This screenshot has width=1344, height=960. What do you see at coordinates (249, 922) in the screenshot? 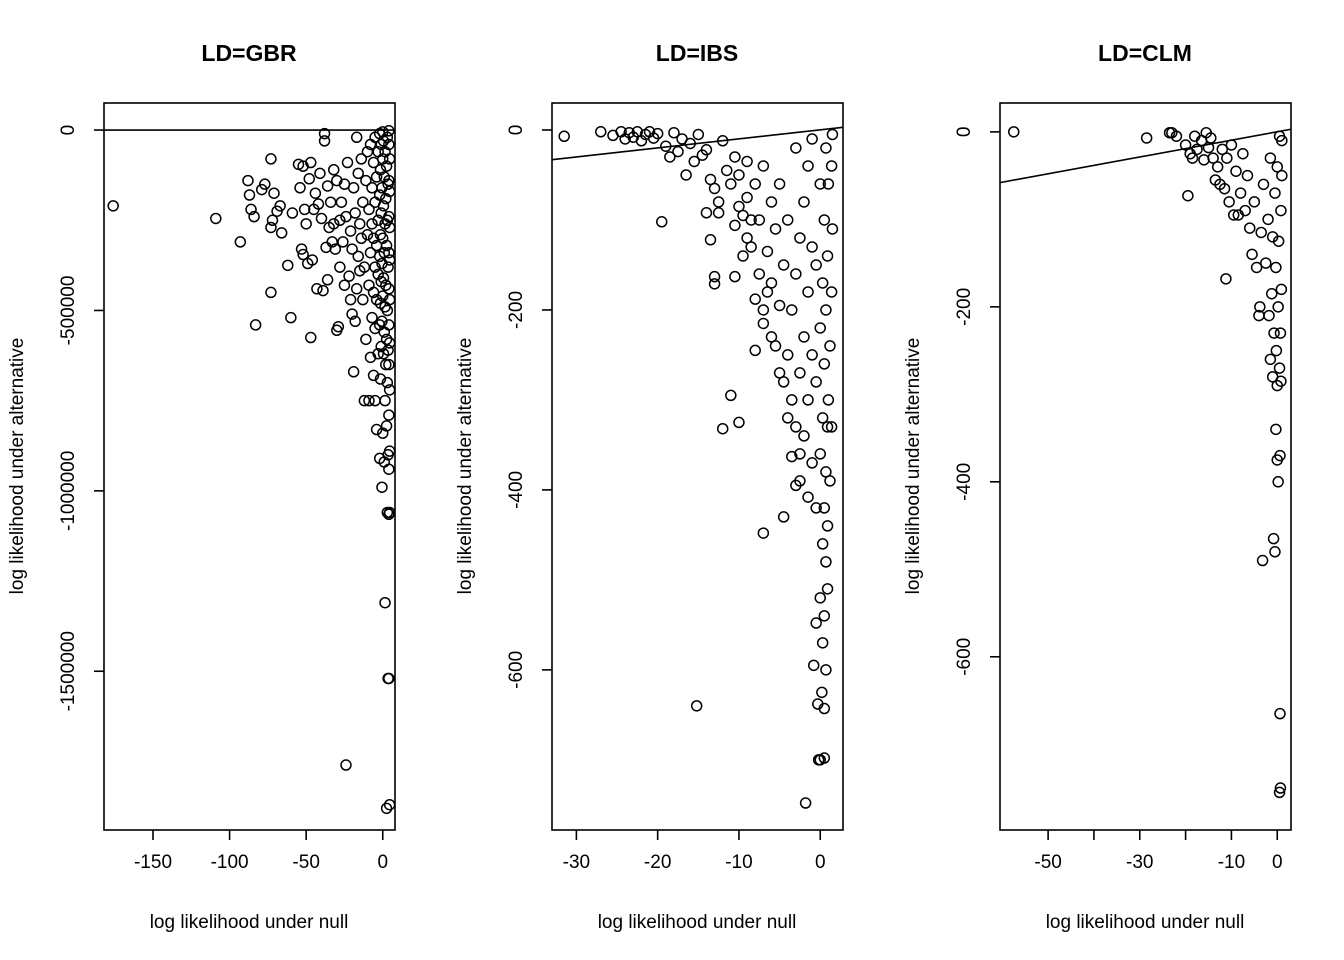
I see `x-axis-label: log likelihood under null` at bounding box center [249, 922].